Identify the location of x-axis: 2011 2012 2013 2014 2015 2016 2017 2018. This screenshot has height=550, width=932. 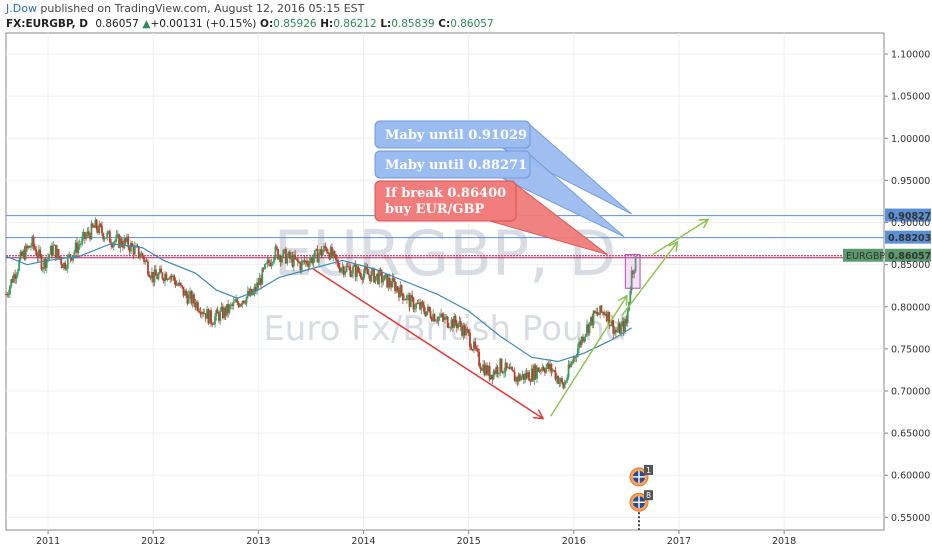
(416, 538).